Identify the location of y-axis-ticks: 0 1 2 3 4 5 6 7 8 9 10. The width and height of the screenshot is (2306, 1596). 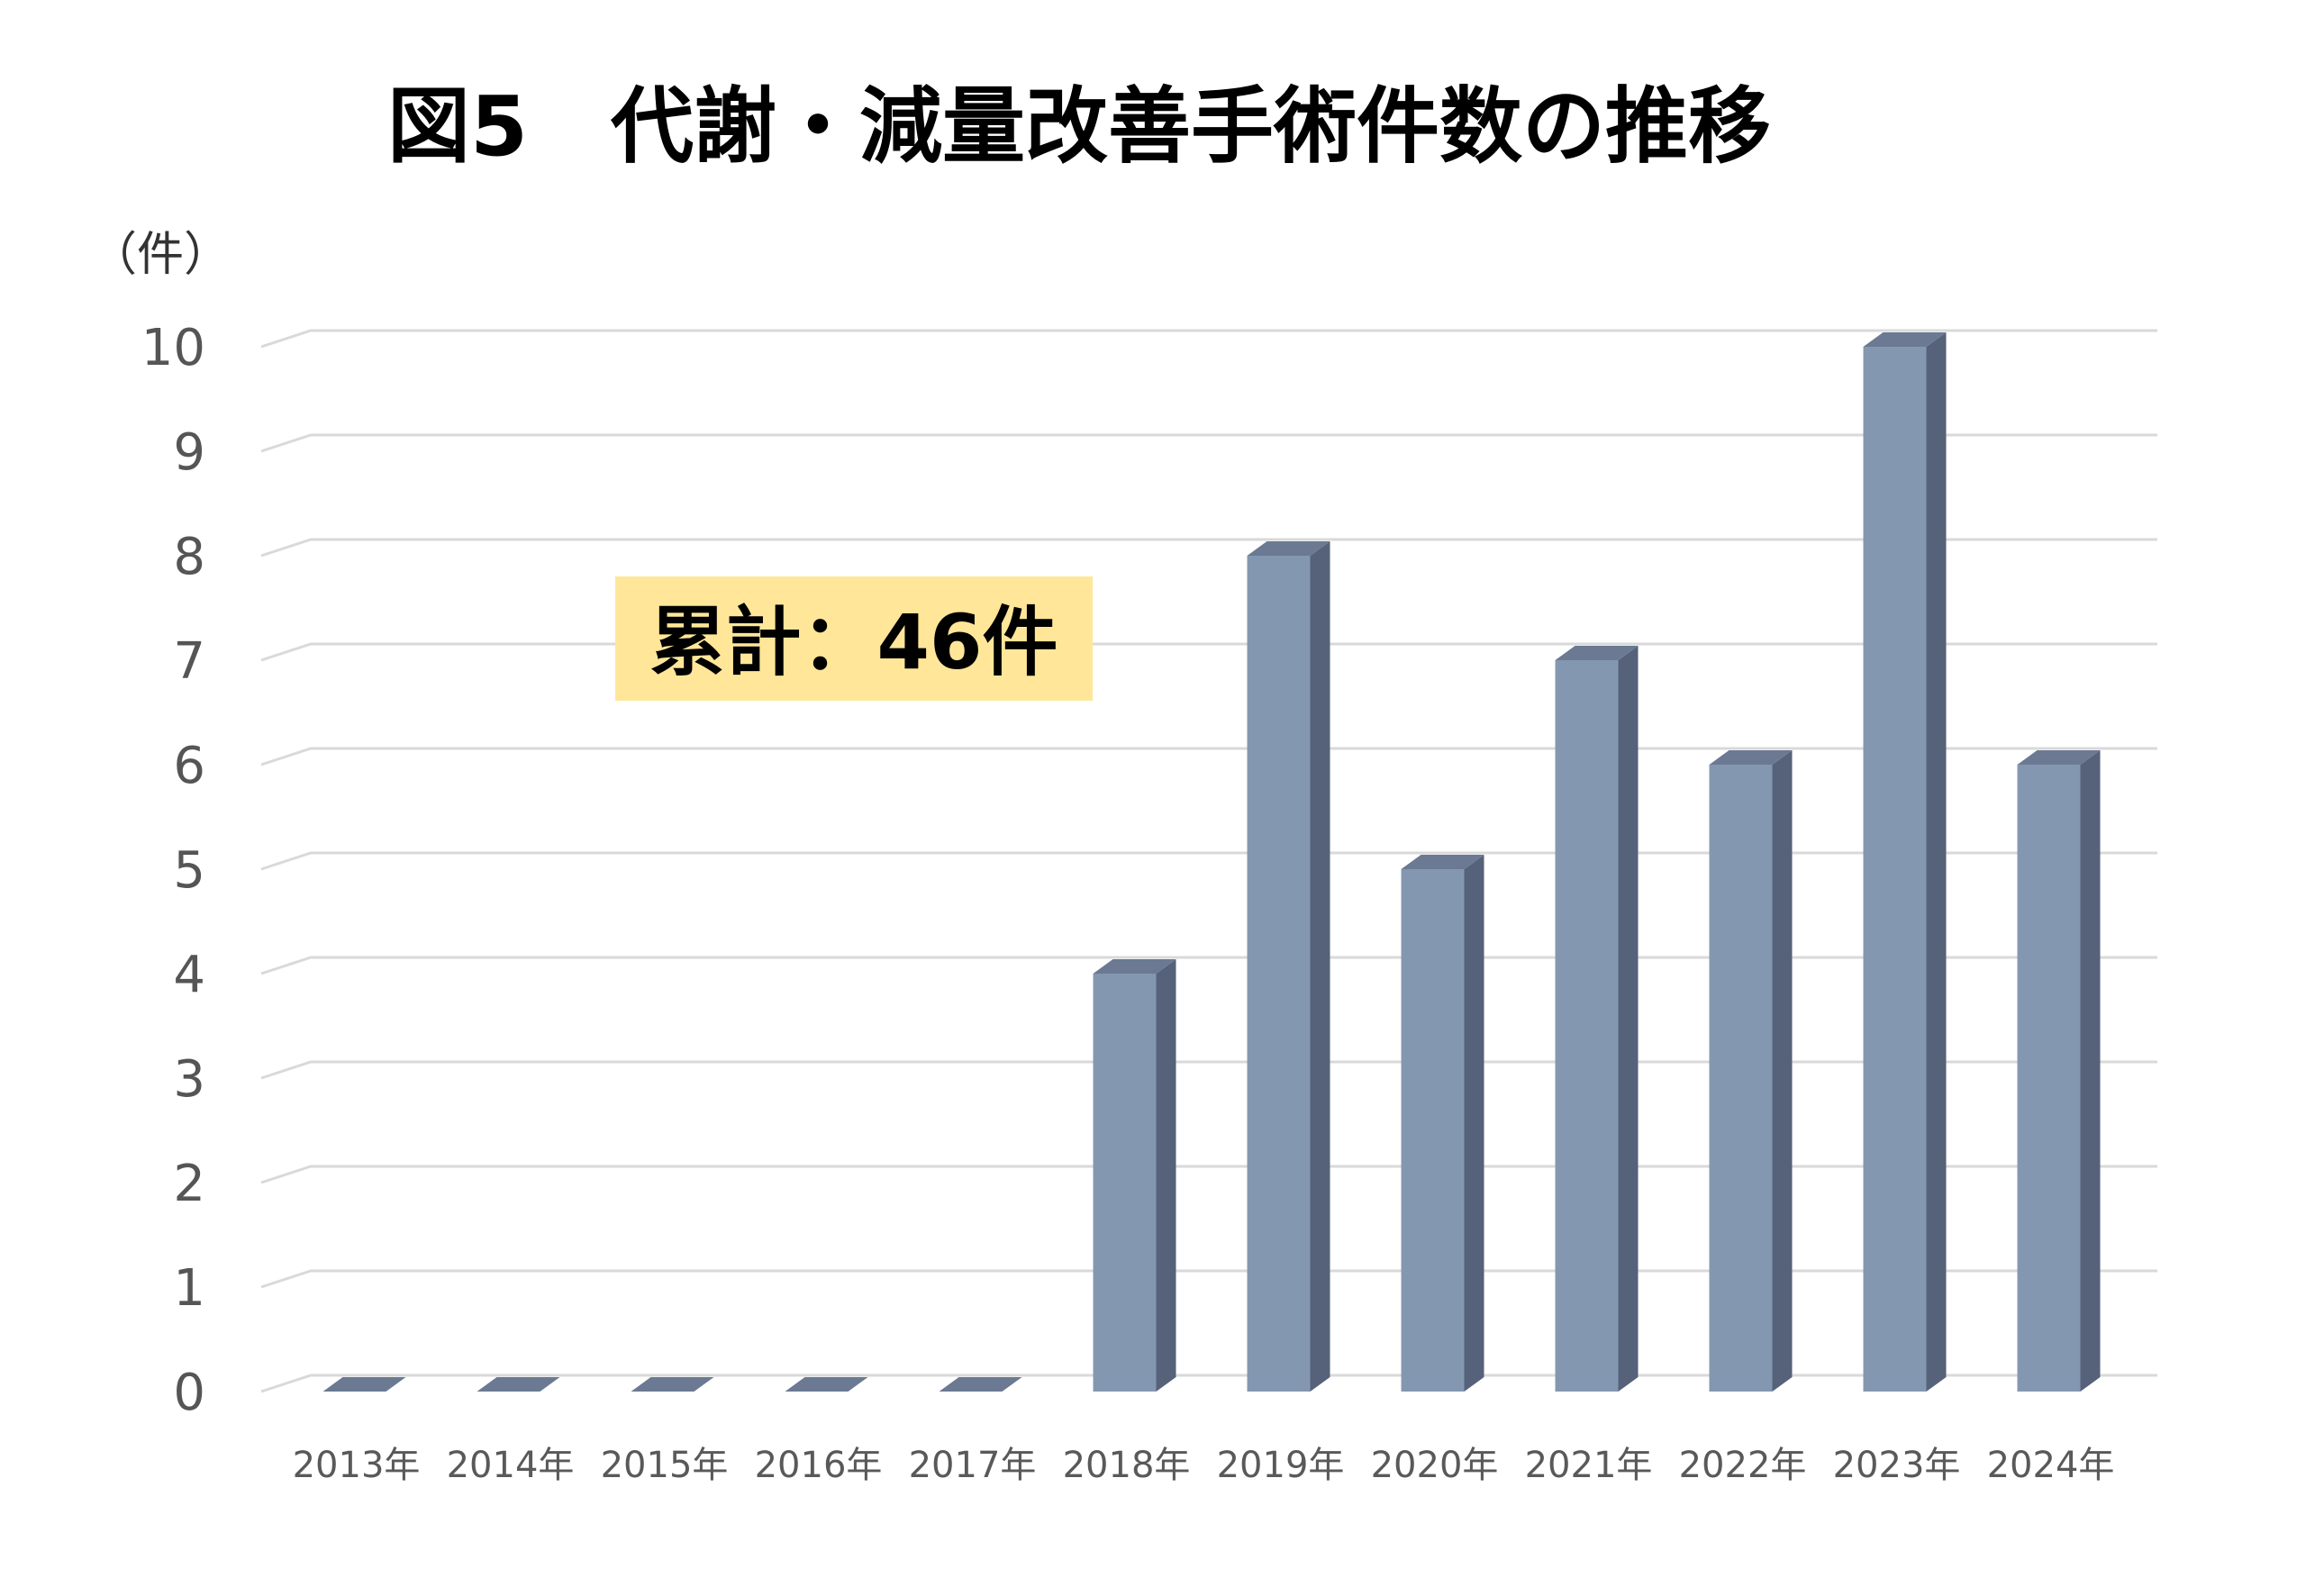
(173, 870).